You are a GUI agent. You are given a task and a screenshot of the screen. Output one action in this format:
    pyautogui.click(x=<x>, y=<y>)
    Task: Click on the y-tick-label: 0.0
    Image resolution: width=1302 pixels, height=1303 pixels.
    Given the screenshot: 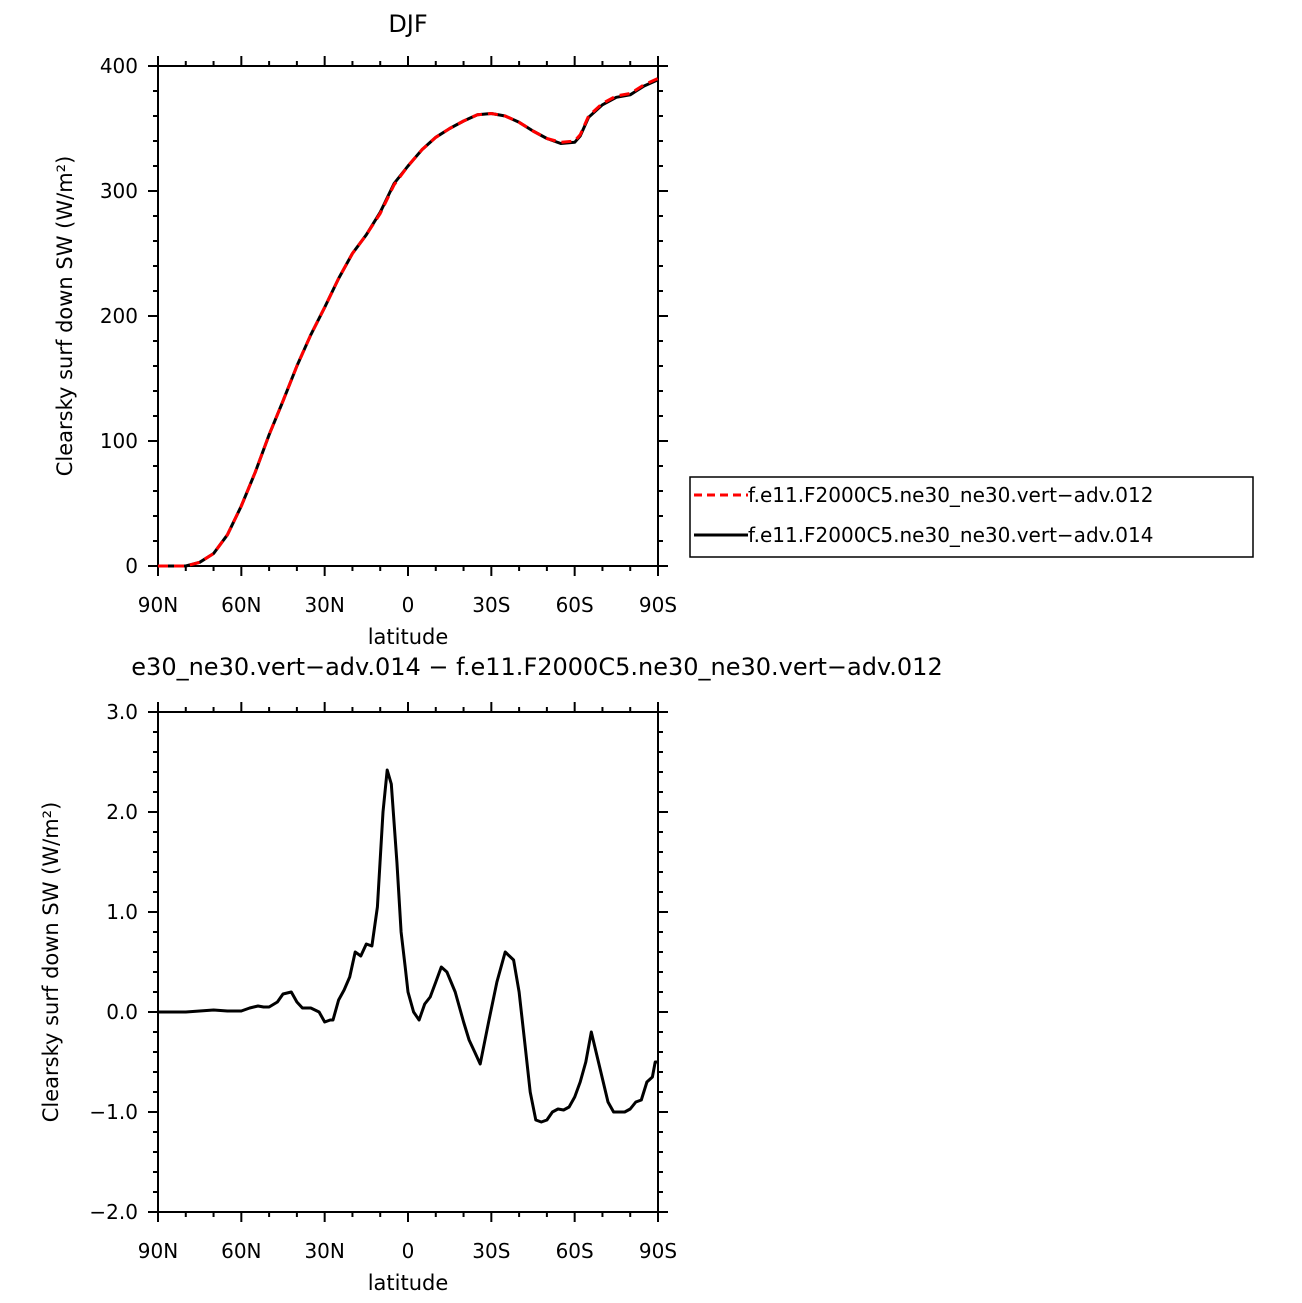 What is the action you would take?
    pyautogui.click(x=122, y=1012)
    